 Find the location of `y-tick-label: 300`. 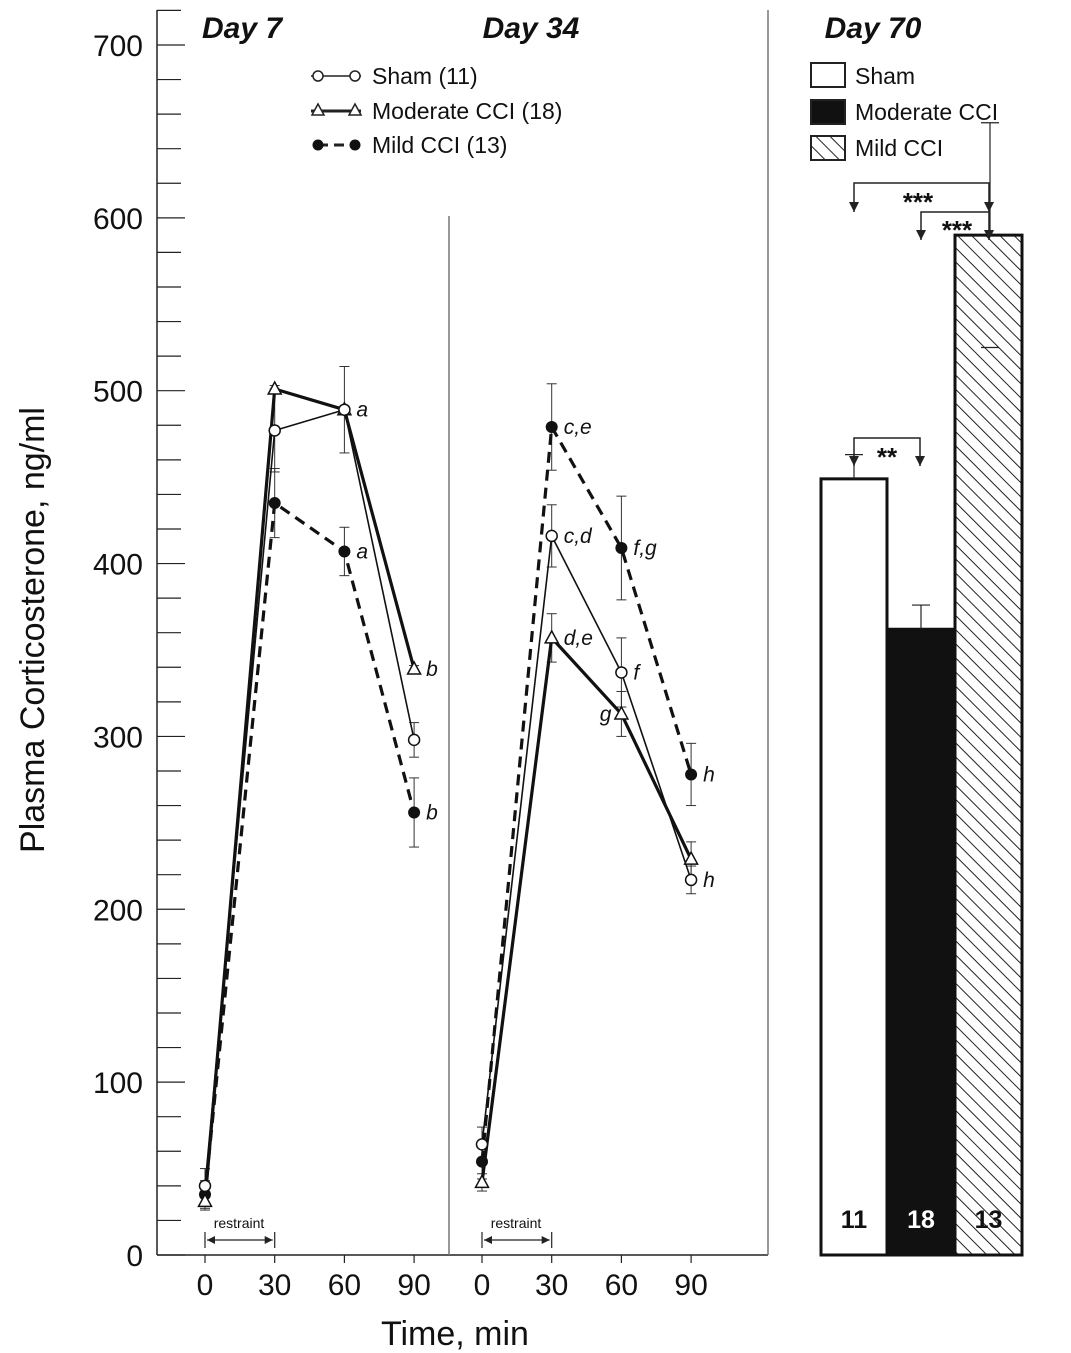

y-tick-label: 300 is located at coordinates (118, 737).